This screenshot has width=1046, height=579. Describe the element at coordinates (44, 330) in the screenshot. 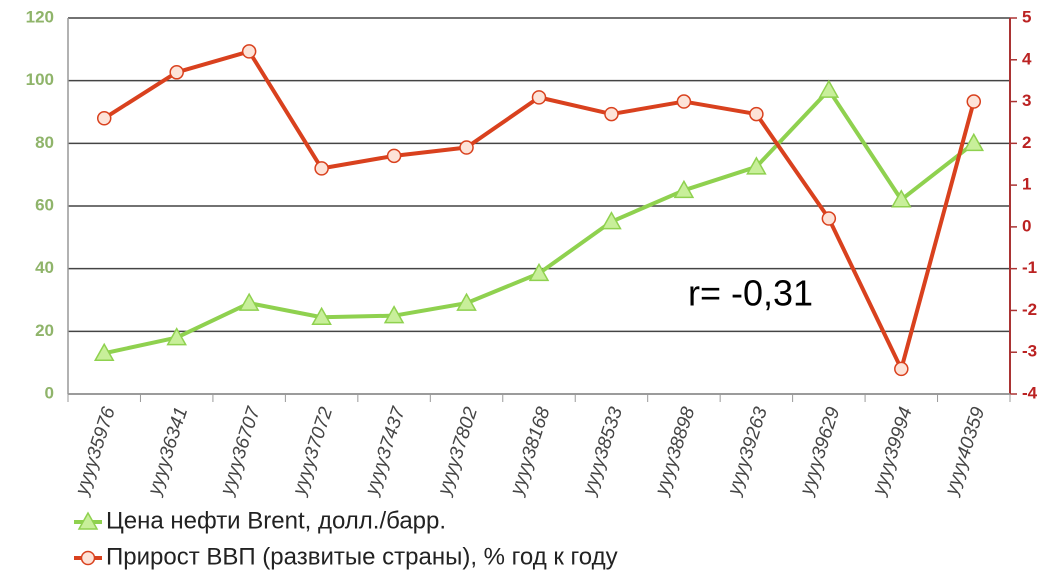

I see `y-tick-label: 20` at that location.